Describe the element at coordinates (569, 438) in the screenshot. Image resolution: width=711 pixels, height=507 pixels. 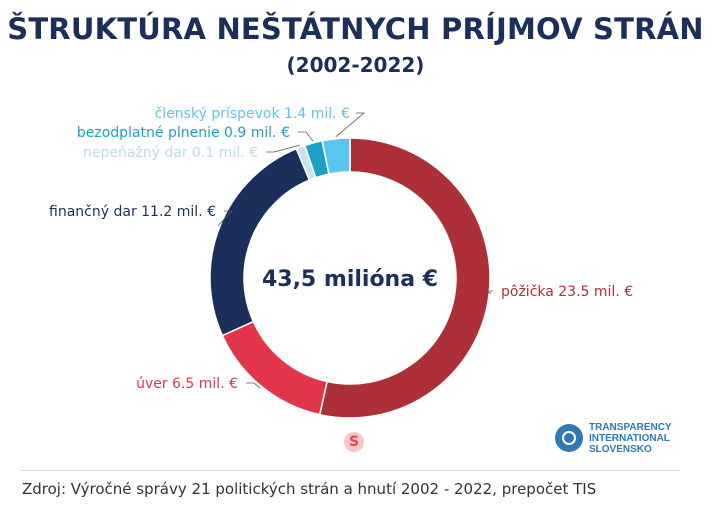
I see `ti-globe-icon` at that location.